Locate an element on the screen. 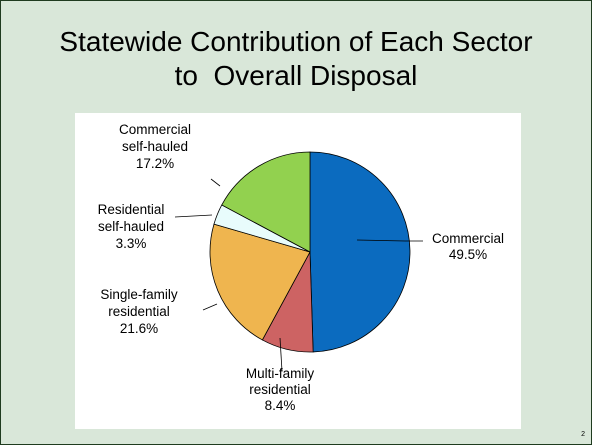 The width and height of the screenshot is (592, 445). data-label-single-family-residential: Single-family residential 21.6% is located at coordinates (139, 311).